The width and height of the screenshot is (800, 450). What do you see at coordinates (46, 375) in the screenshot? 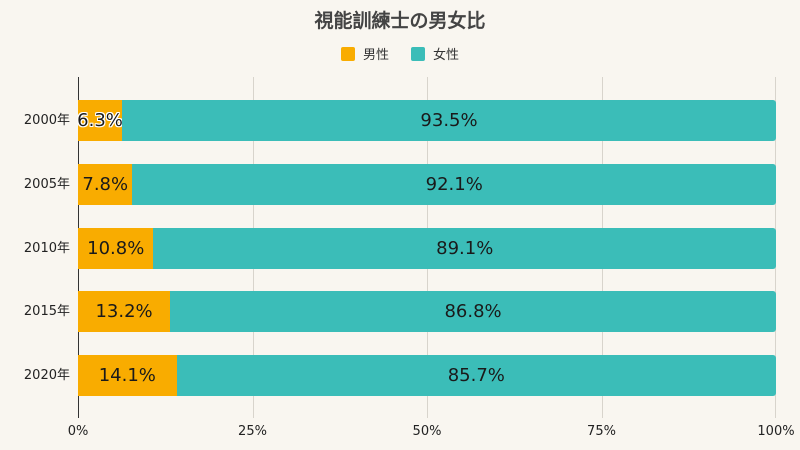
I see `y-axis-label: 2020年` at bounding box center [46, 375].